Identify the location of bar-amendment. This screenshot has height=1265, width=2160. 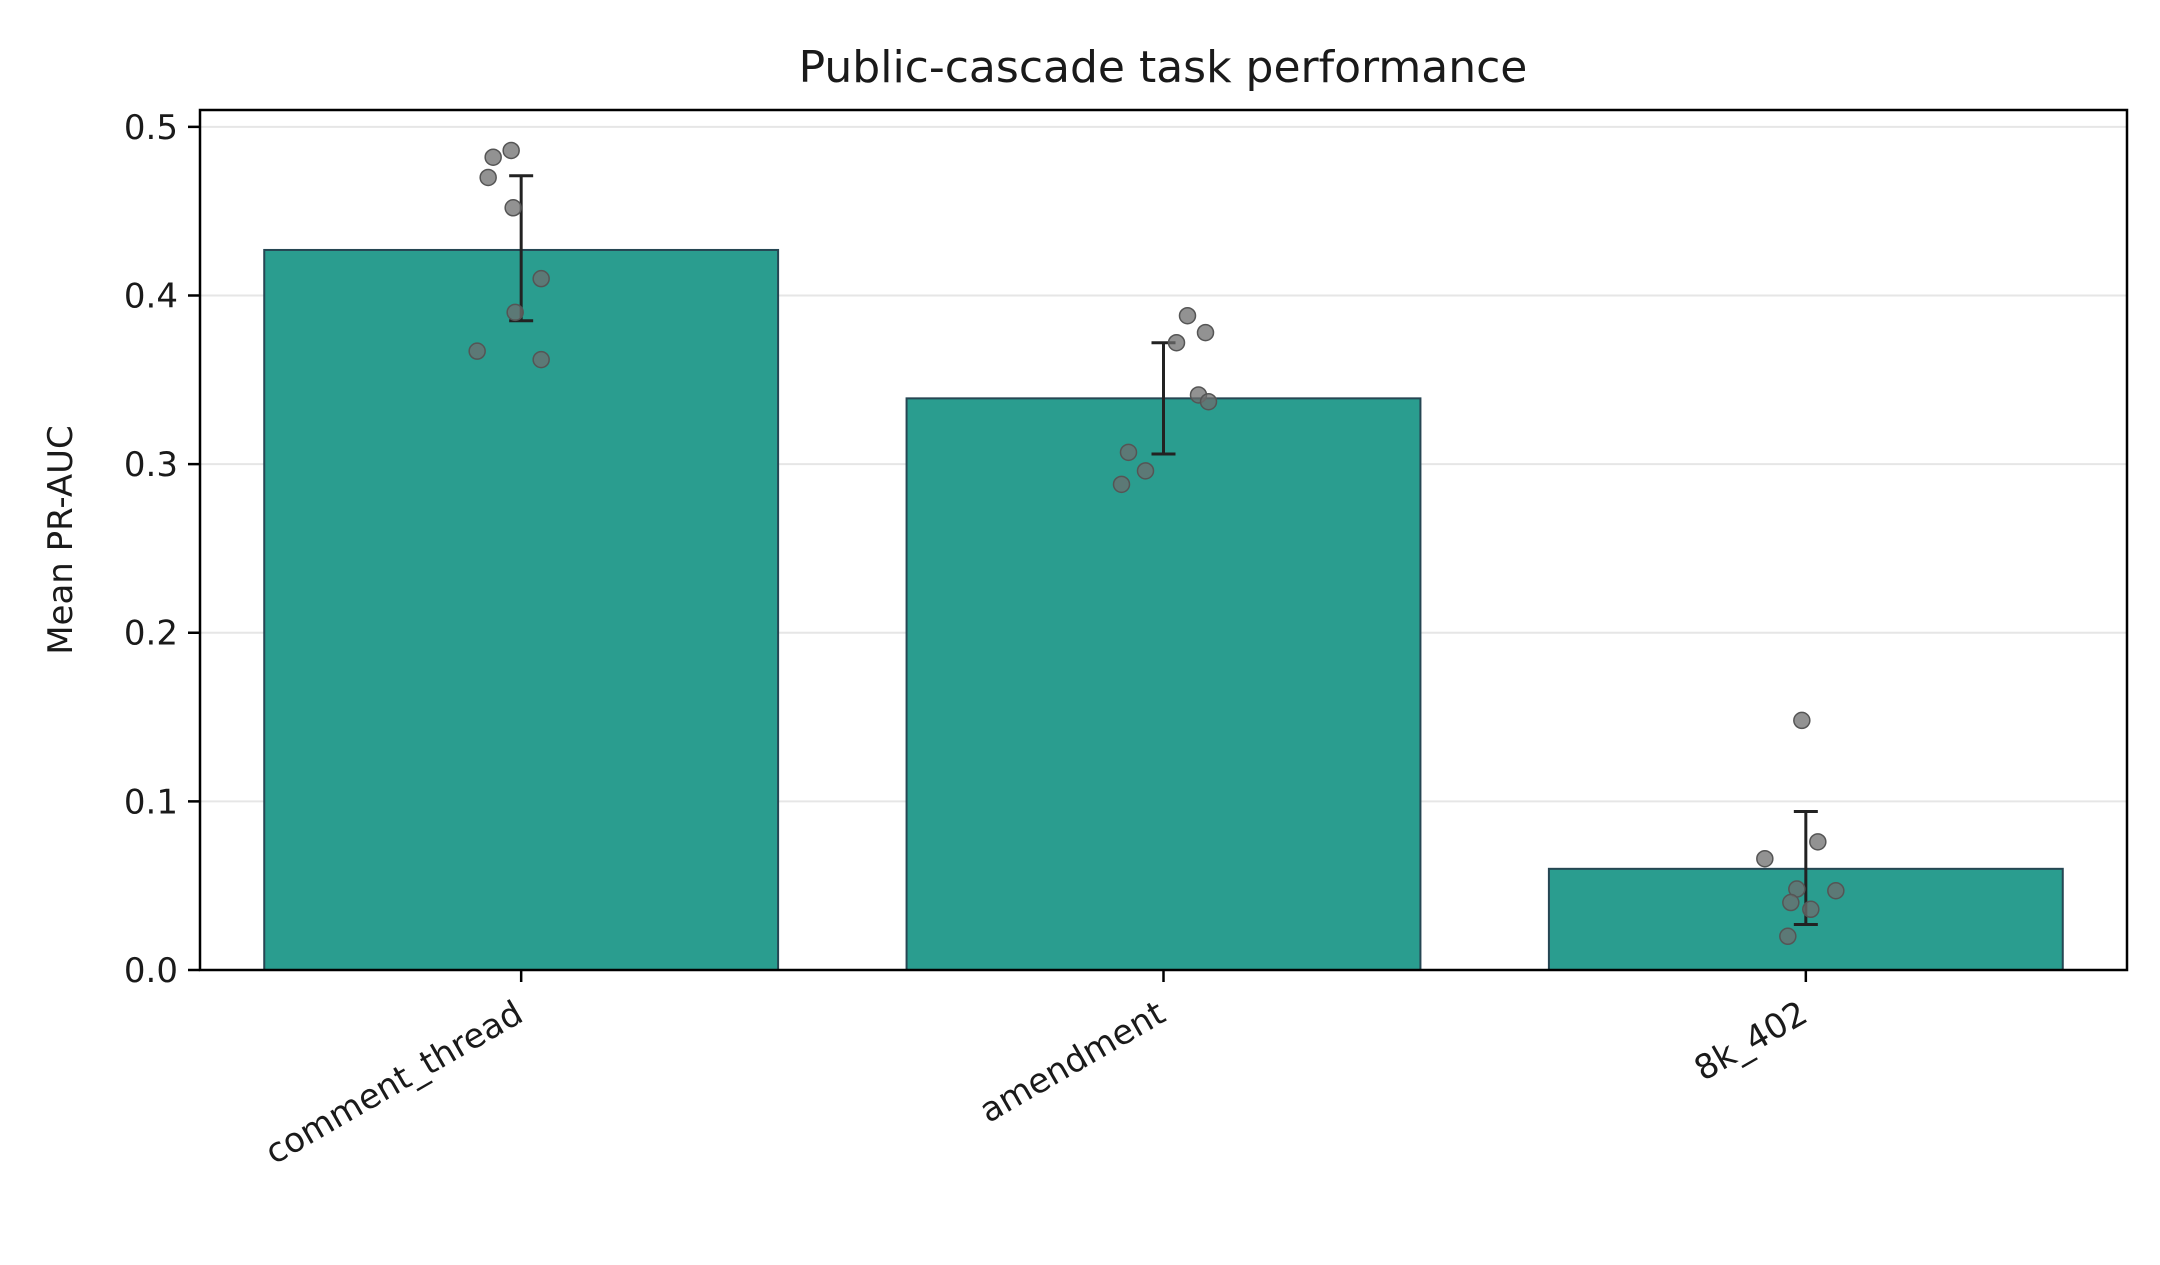
(1163, 684).